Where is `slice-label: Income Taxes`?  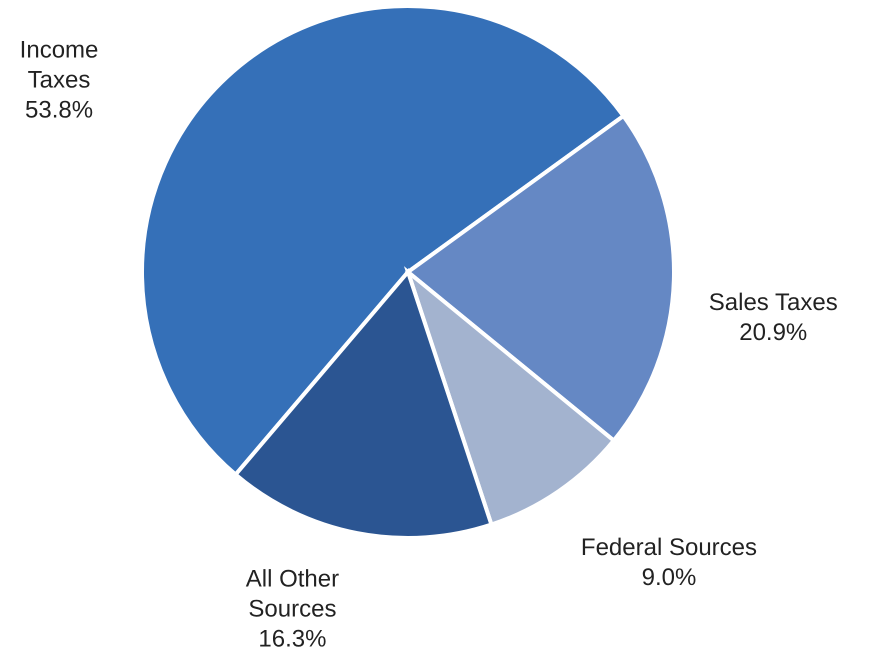
slice-label: Income Taxes is located at coordinates (59, 65).